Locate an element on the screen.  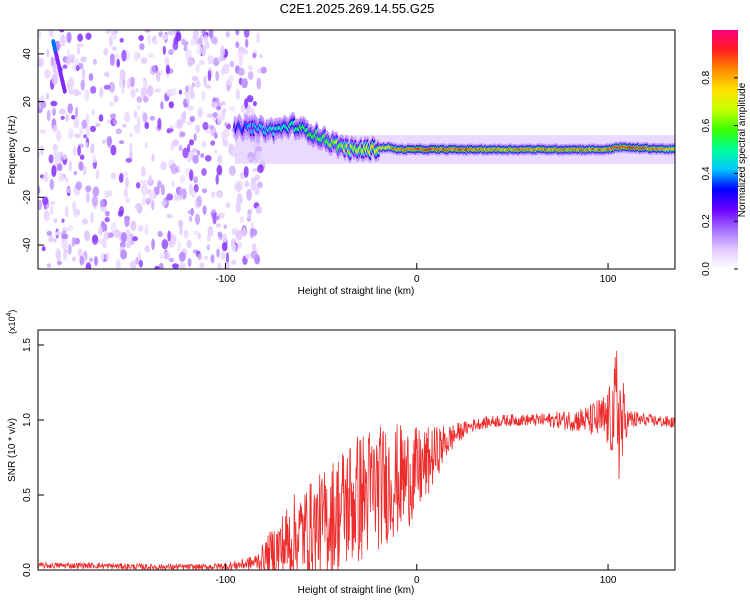
snr-y-scale-label: (x104) is located at coordinates (11, 322).